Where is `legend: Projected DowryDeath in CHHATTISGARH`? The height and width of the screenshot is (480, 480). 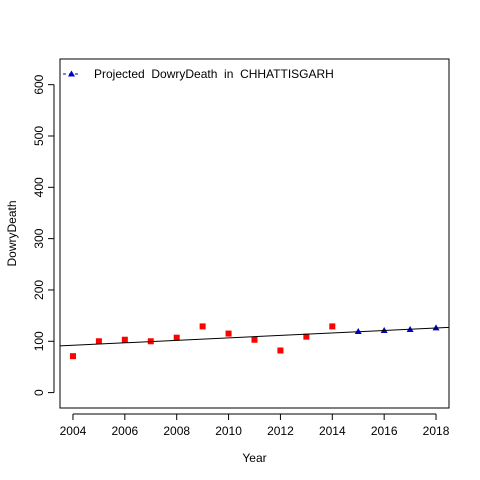
legend: Projected DowryDeath in CHHATTISGARH is located at coordinates (198, 74).